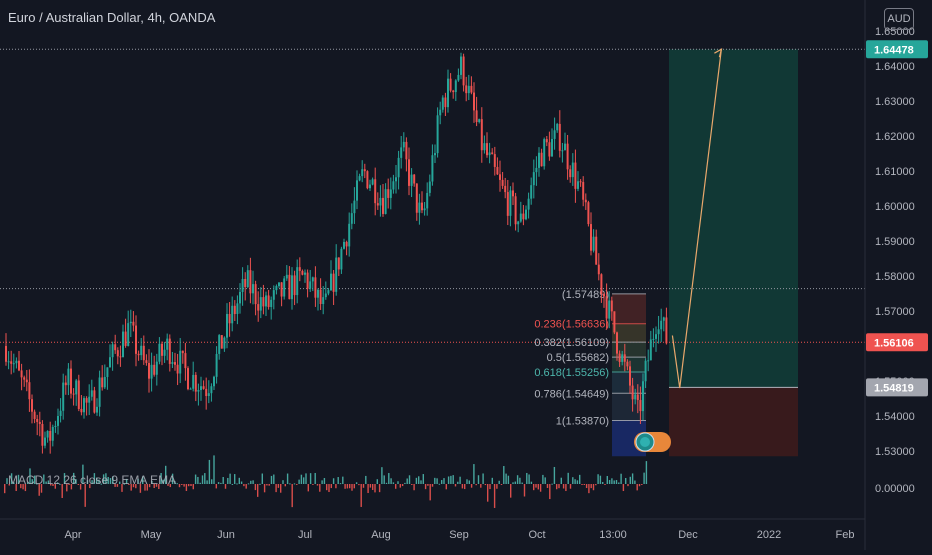  I want to click on x-tick-label: 13:00, so click(613, 535).